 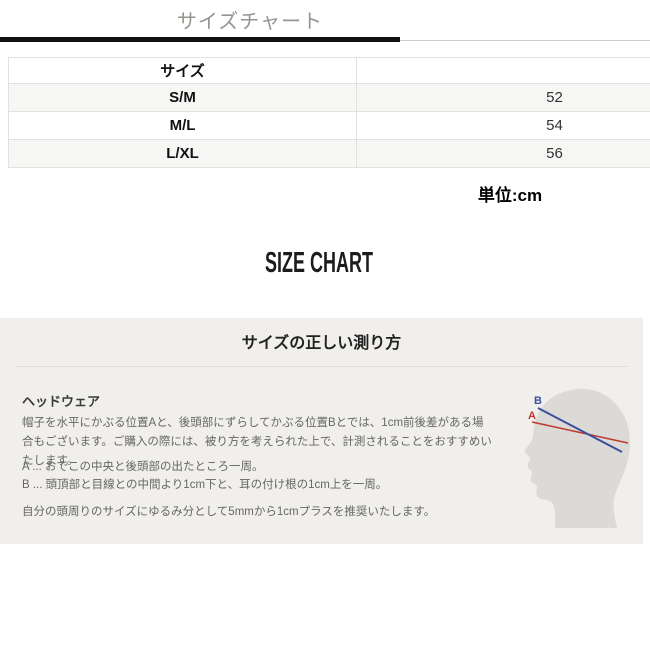 I want to click on label-b: B, so click(x=538, y=401).